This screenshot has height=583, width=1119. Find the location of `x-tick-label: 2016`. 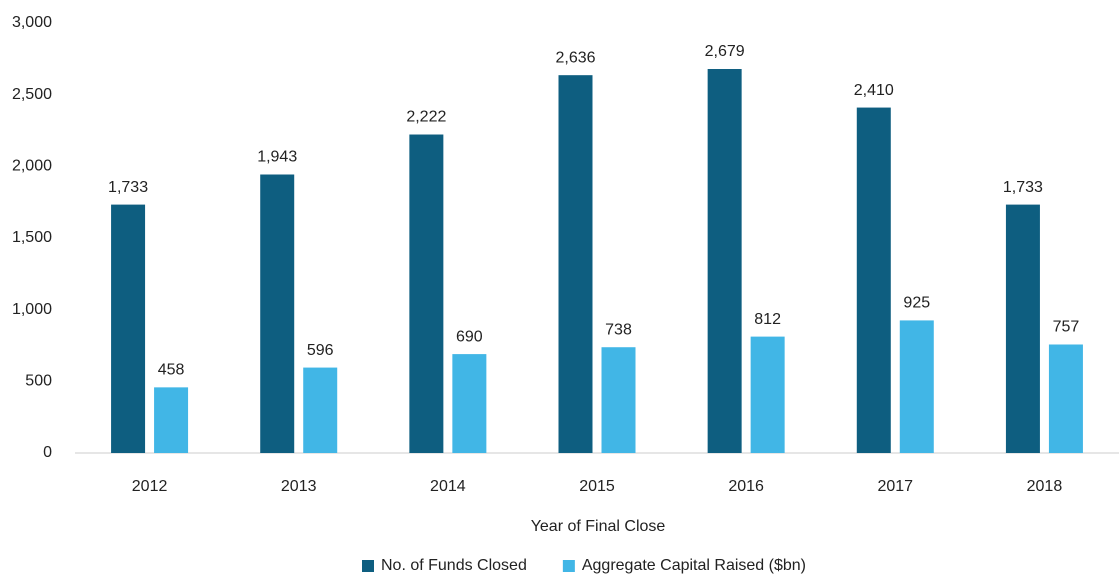

x-tick-label: 2016 is located at coordinates (746, 486).